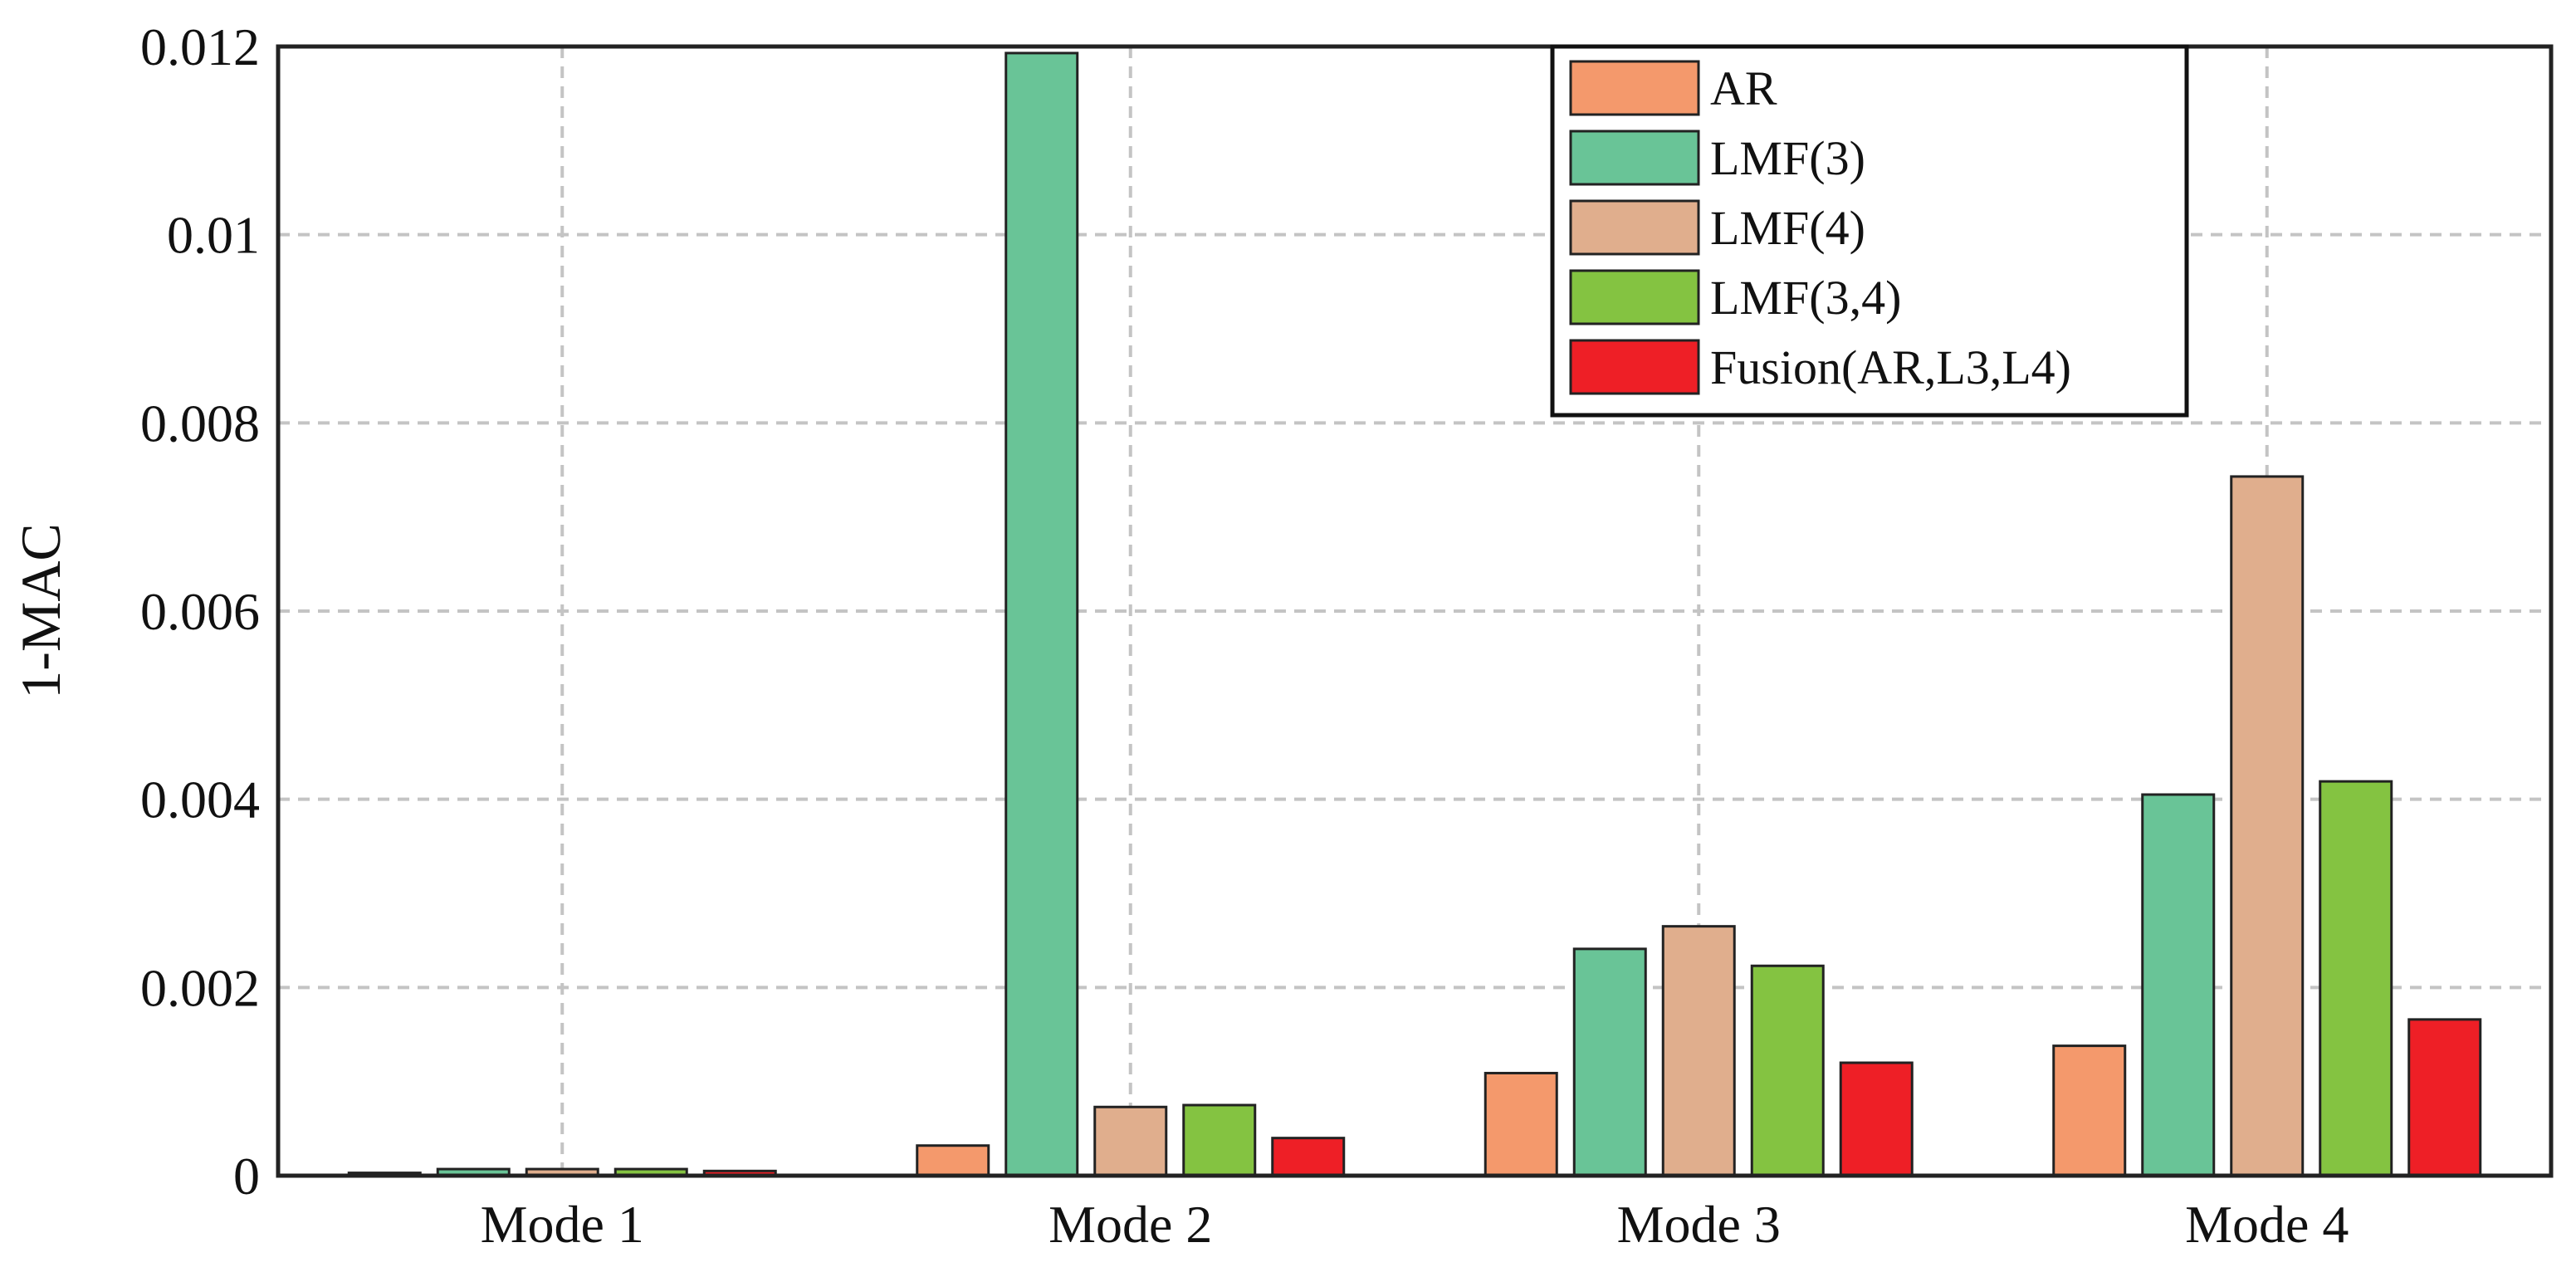 This screenshot has width=2576, height=1267. Describe the element at coordinates (1699, 1224) in the screenshot. I see `x-tick-label: Mode 3` at that location.